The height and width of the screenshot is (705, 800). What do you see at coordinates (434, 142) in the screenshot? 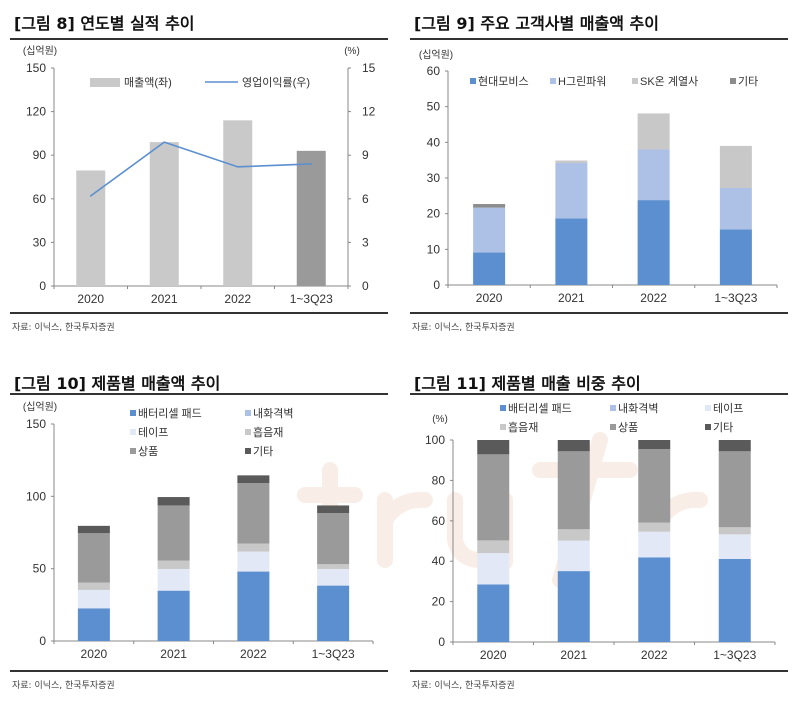
I see `y-tick-label: 40` at bounding box center [434, 142].